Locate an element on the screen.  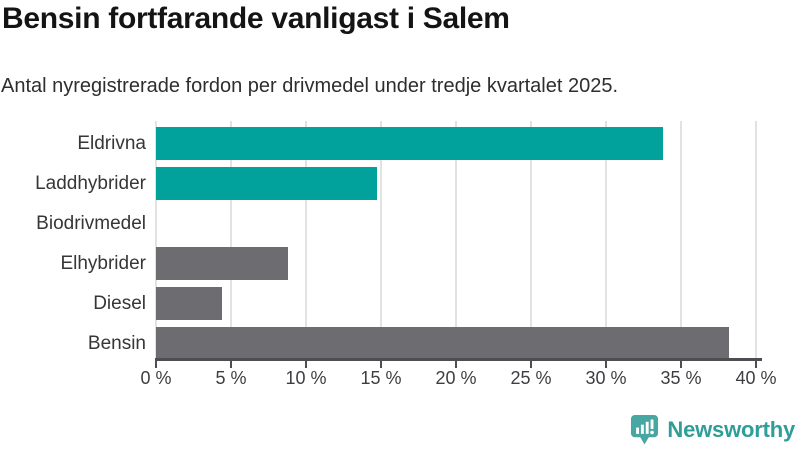
chart-title: Bensin fortfarande vanligast i Salem is located at coordinates (256, 18).